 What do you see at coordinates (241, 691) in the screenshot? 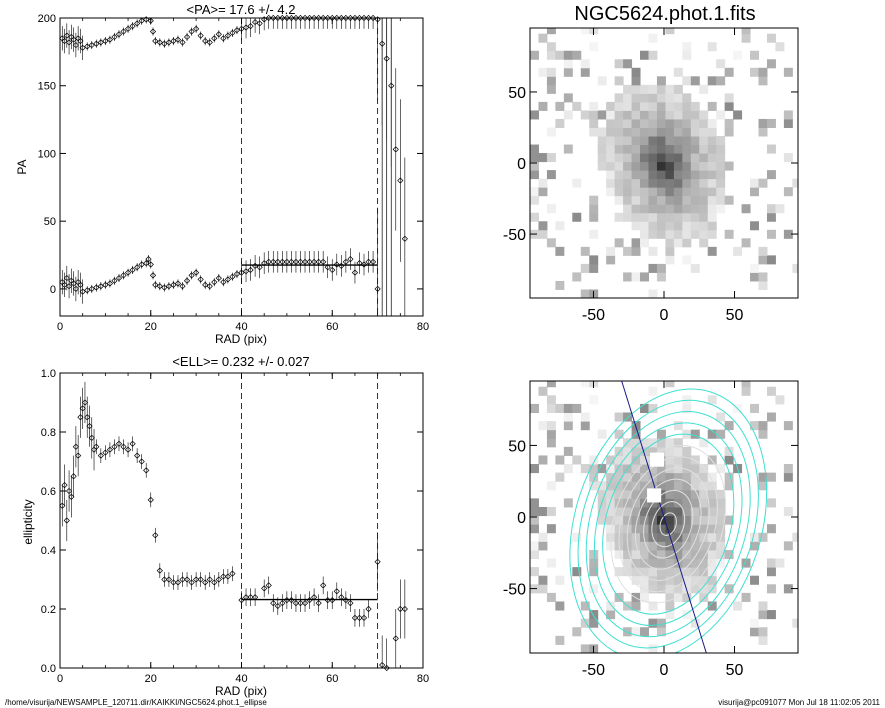
I see `ell-xlabel: RAD (pix)` at bounding box center [241, 691].